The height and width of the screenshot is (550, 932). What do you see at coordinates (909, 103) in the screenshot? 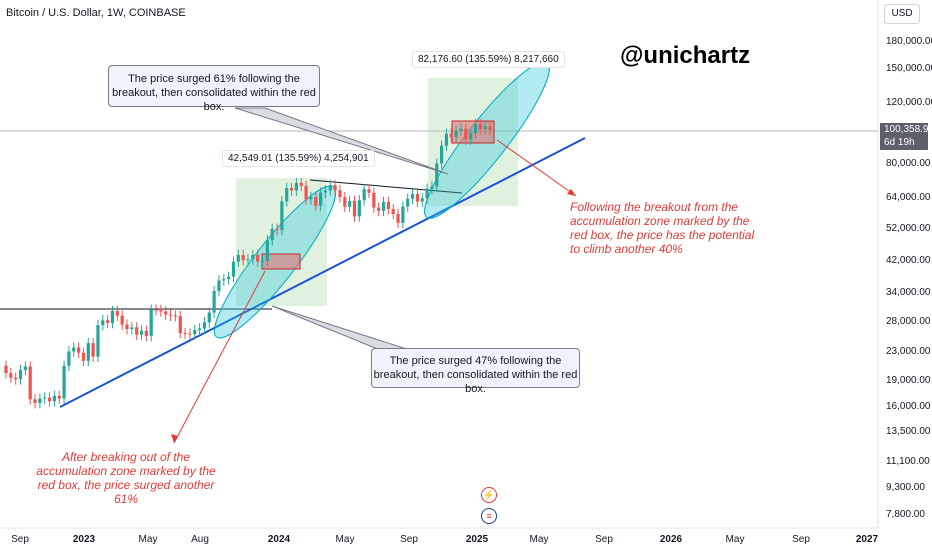
I see `y-tick-label: 120,000.00` at bounding box center [909, 103].